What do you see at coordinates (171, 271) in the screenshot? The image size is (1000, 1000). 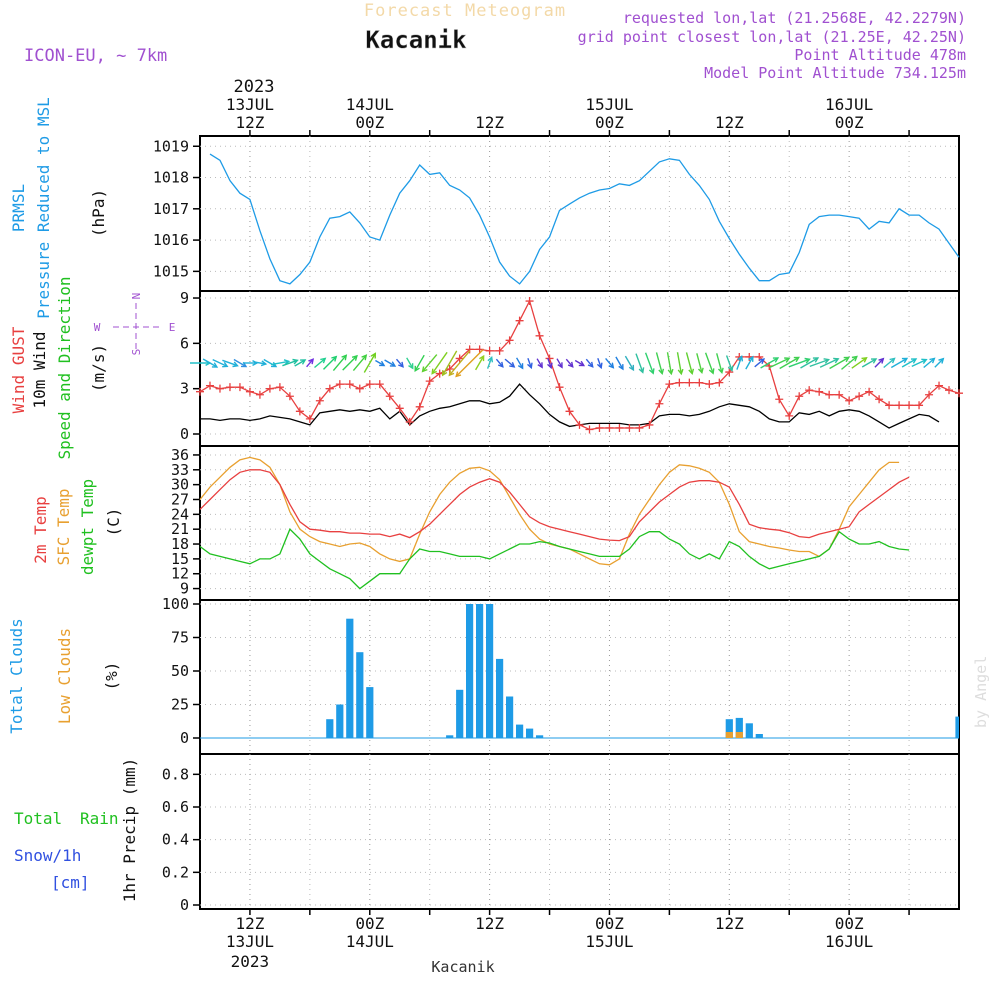 I see `pressure-ytick-label: 1015` at bounding box center [171, 271].